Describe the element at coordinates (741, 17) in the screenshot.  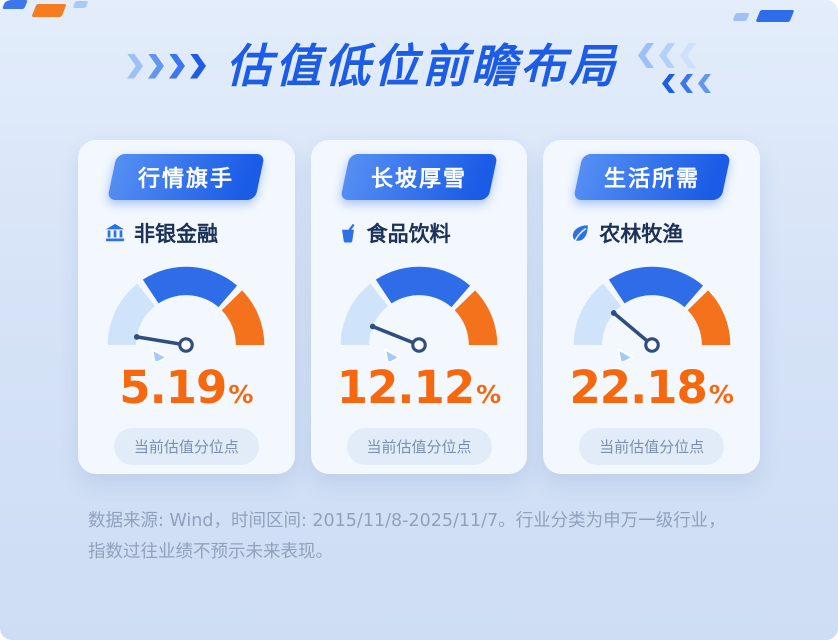
I see `corner-deco-lightblue-right` at that location.